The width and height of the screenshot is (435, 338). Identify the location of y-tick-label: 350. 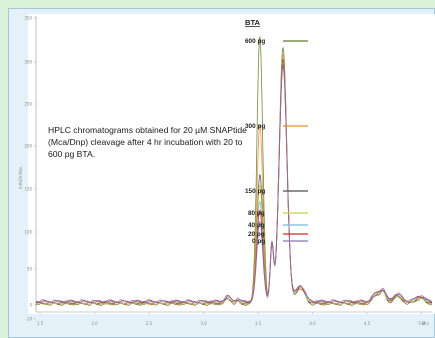
(28, 18).